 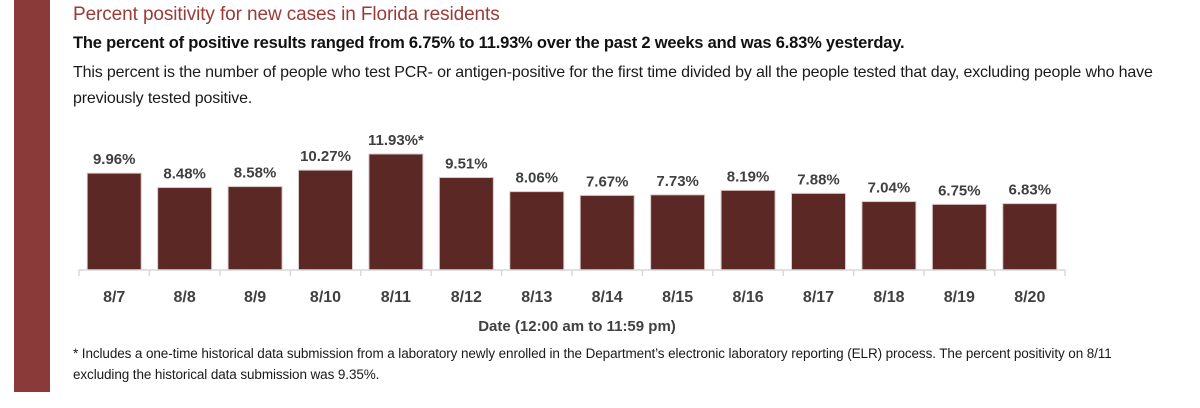 What do you see at coordinates (255, 297) in the screenshot?
I see `x-tick-label: 8/9` at bounding box center [255, 297].